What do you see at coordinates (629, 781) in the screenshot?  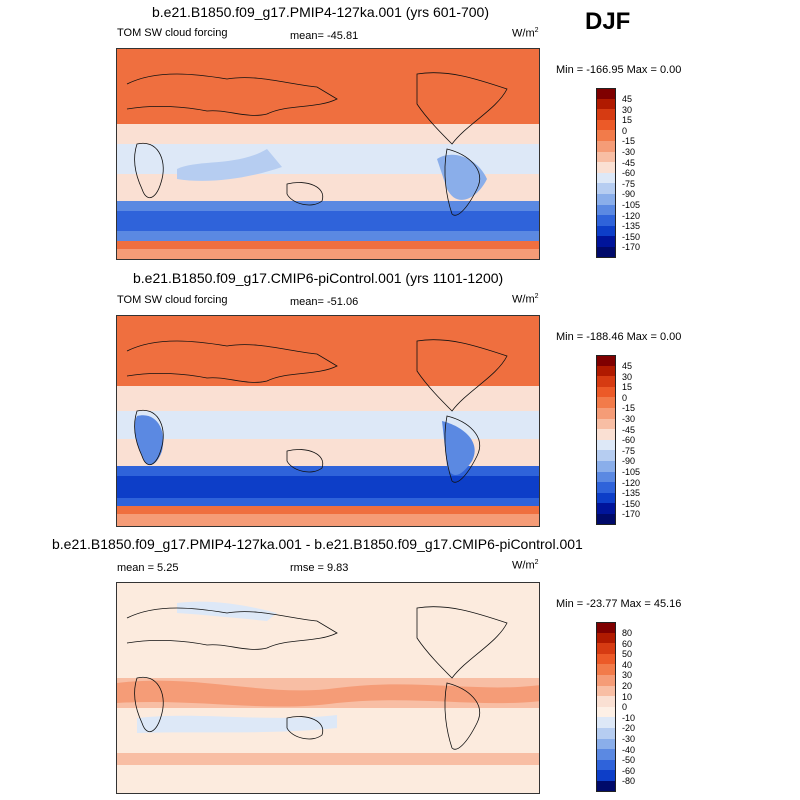 I see `colorbar-tick-label: -80` at bounding box center [629, 781].